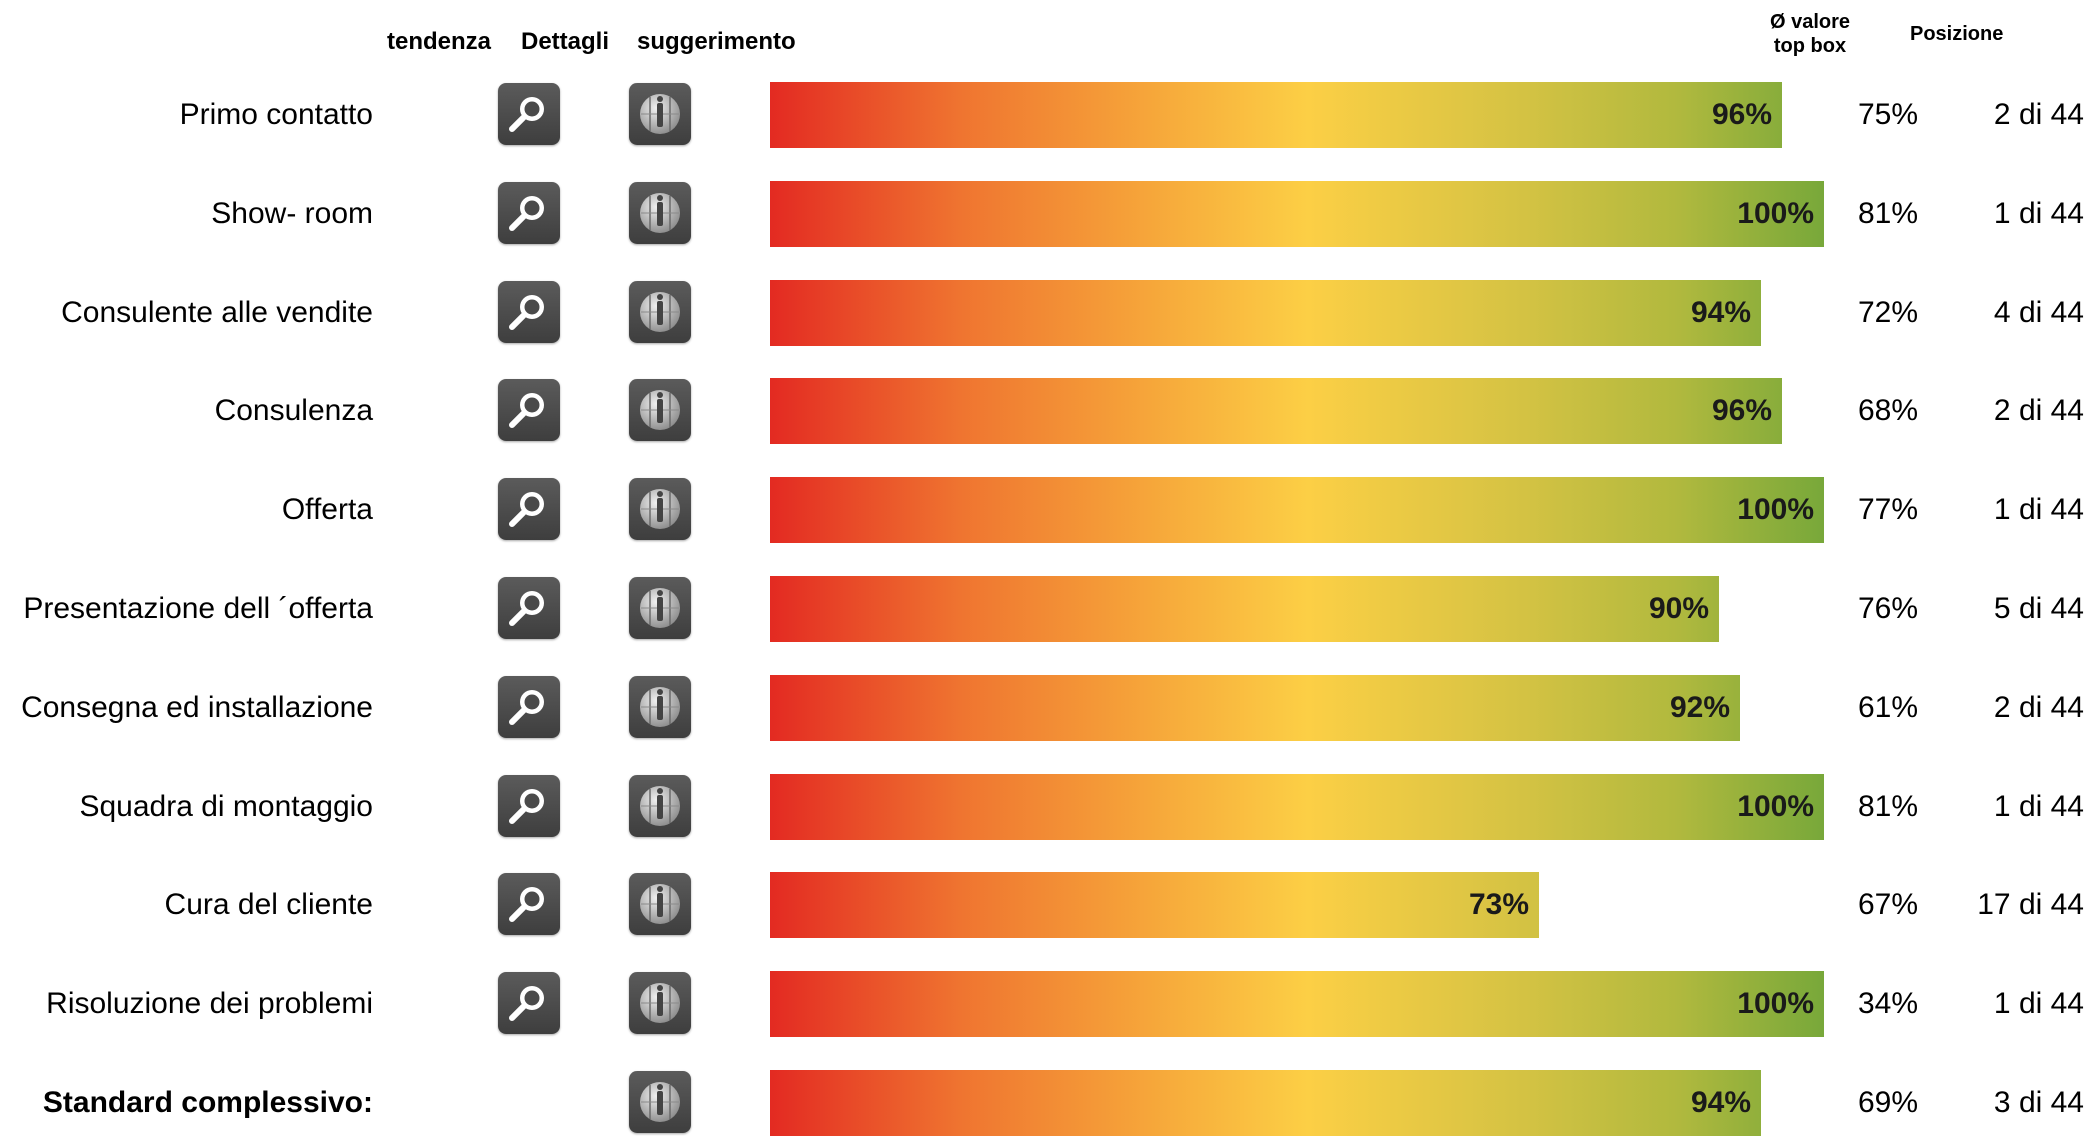  What do you see at coordinates (2038, 1102) in the screenshot?
I see `position-value: 3 di 44` at bounding box center [2038, 1102].